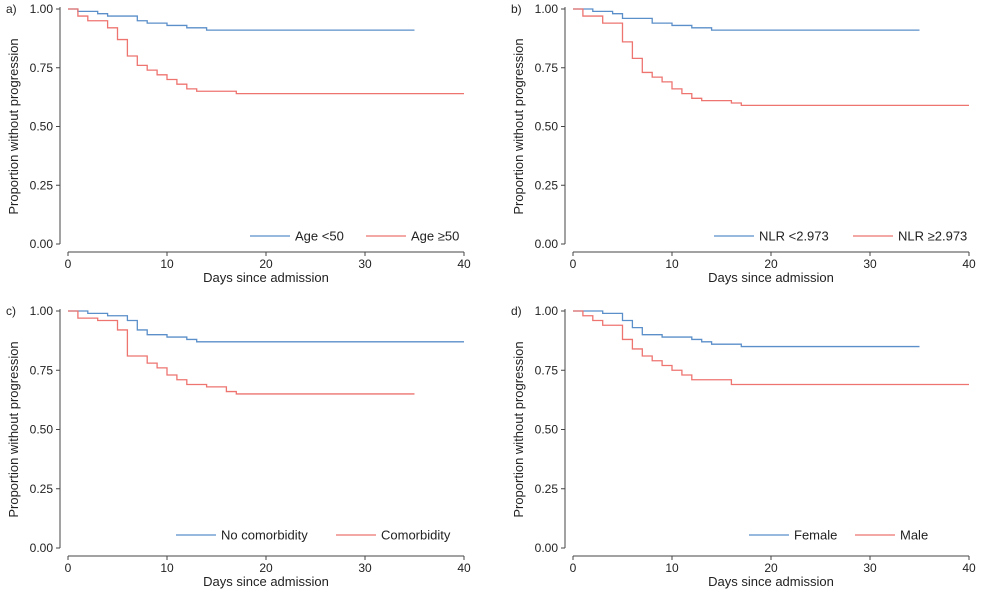  What do you see at coordinates (464, 568) in the screenshot?
I see `panel-c-x-tick-label: 40` at bounding box center [464, 568].